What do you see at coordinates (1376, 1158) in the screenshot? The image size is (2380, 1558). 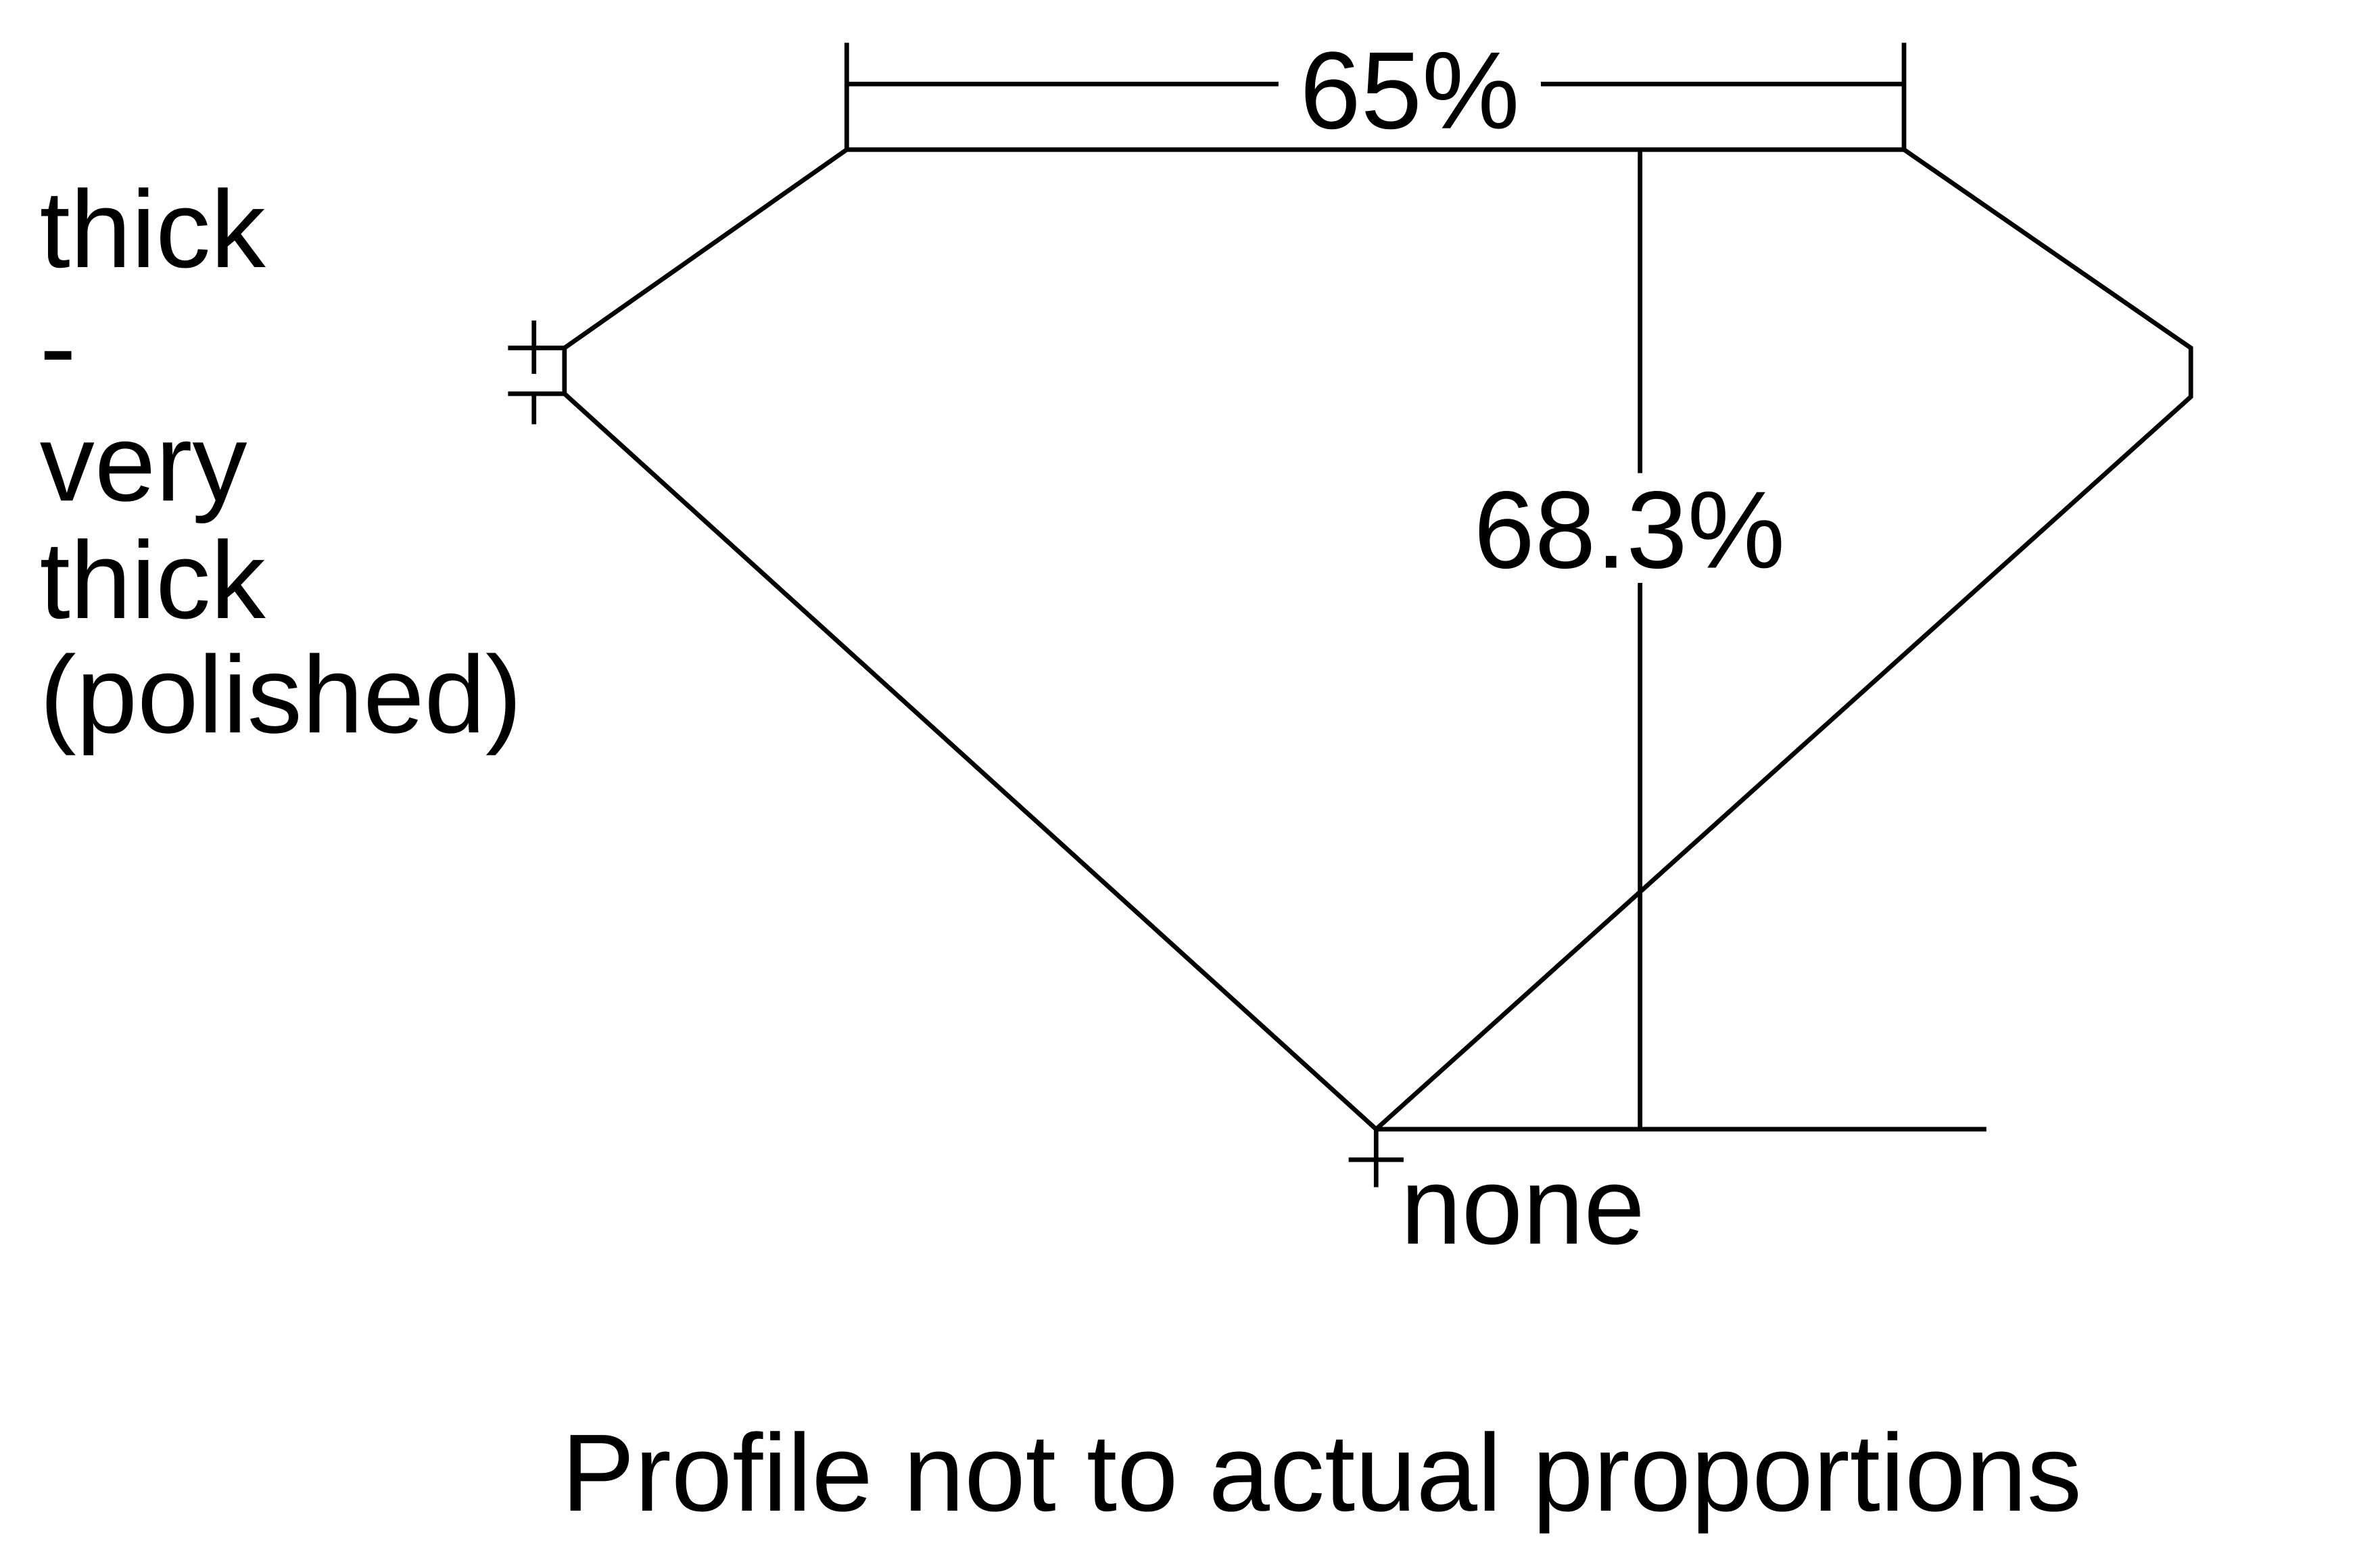 I see `culet-marker` at bounding box center [1376, 1158].